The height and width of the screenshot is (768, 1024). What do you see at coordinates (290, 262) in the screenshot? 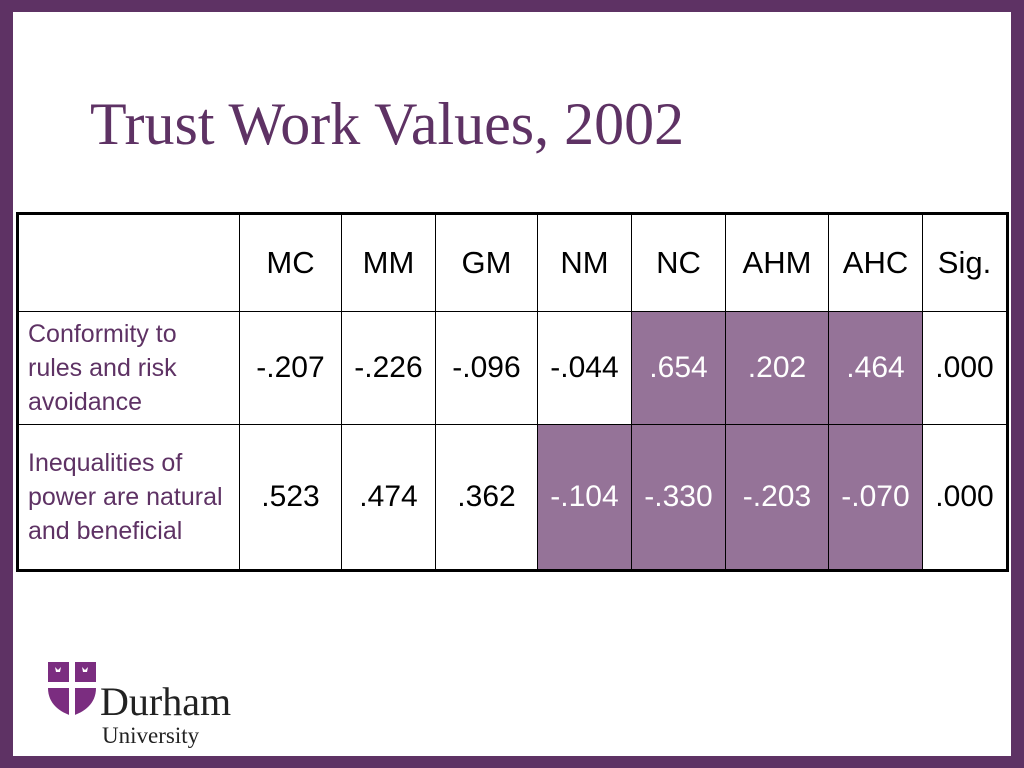
I see `header-mc: MC` at bounding box center [290, 262].